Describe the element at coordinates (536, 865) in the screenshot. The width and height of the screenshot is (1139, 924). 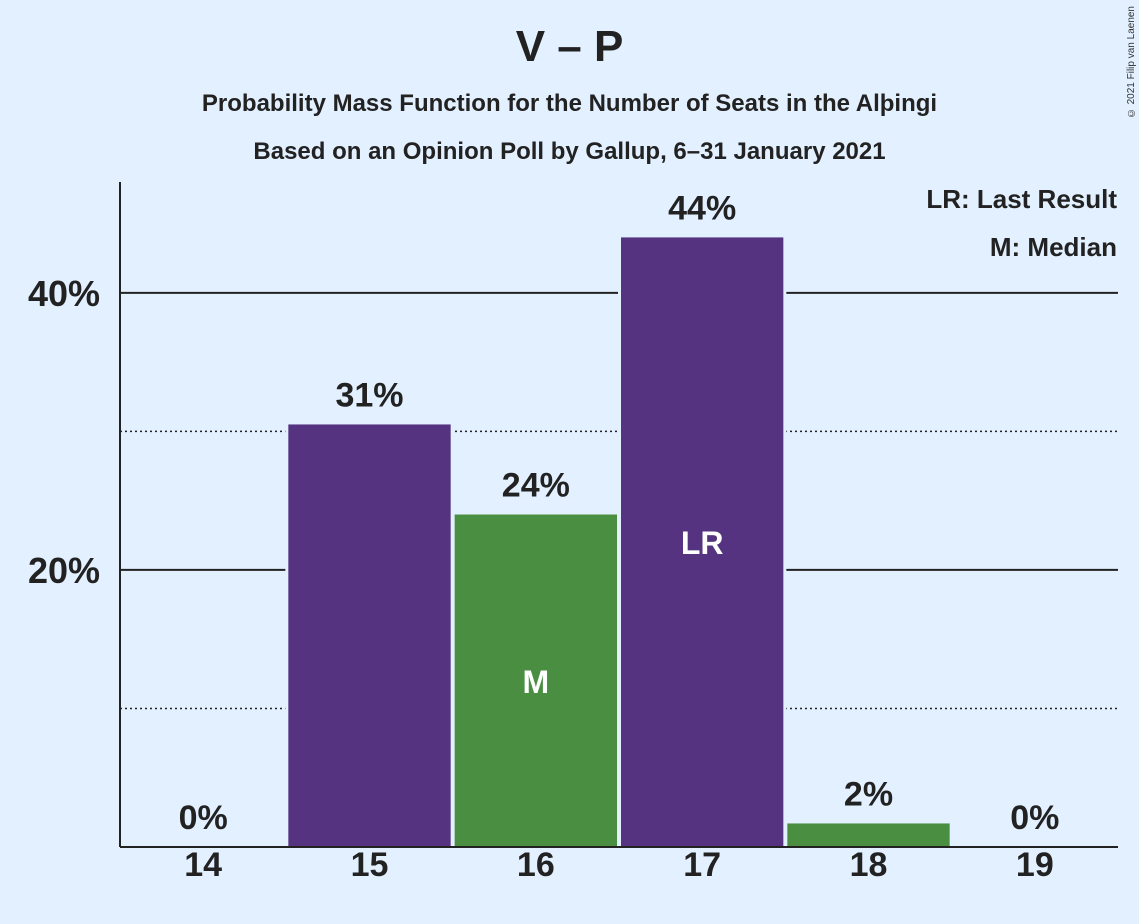
I see `x-tick-label: 16` at that location.